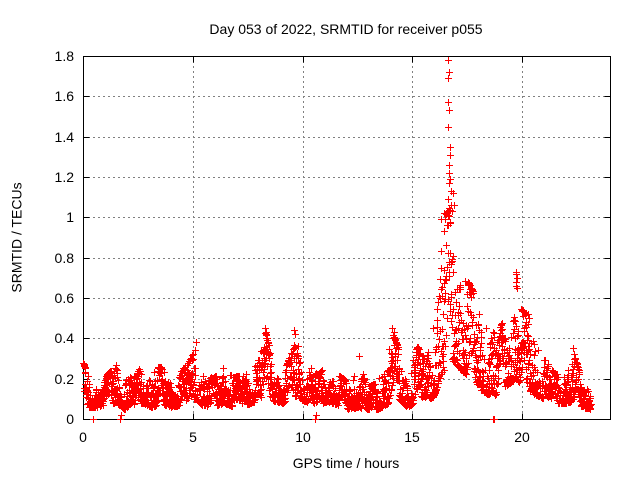  Describe the element at coordinates (64, 137) in the screenshot. I see `y-tick-label-1.4: 1.4` at that location.